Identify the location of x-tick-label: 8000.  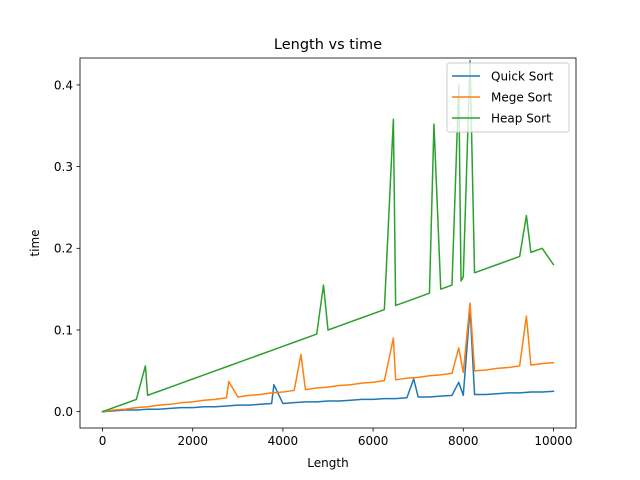
(463, 441).